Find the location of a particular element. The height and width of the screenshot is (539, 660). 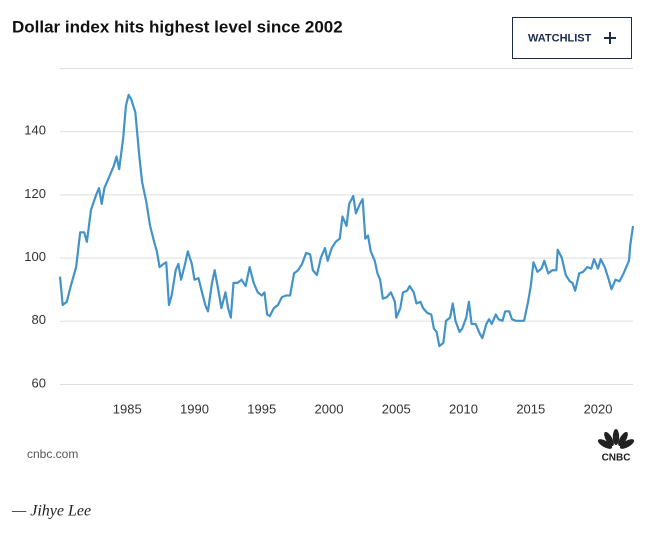

x-tick-label: 2005 is located at coordinates (396, 408).